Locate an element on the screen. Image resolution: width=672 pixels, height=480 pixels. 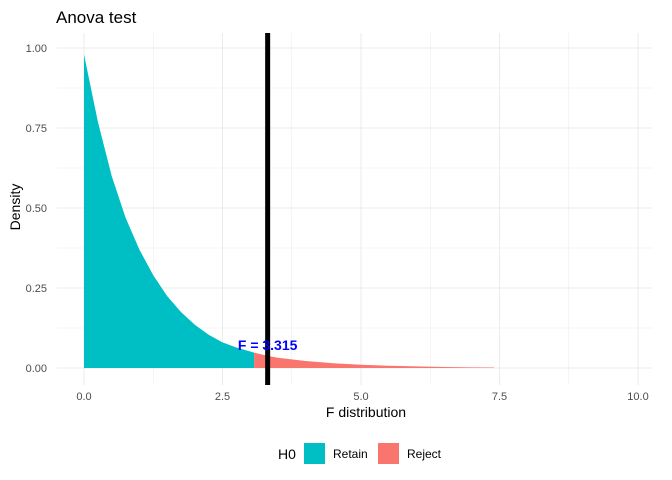
y-tick-label: 0.00 is located at coordinates (36, 369).